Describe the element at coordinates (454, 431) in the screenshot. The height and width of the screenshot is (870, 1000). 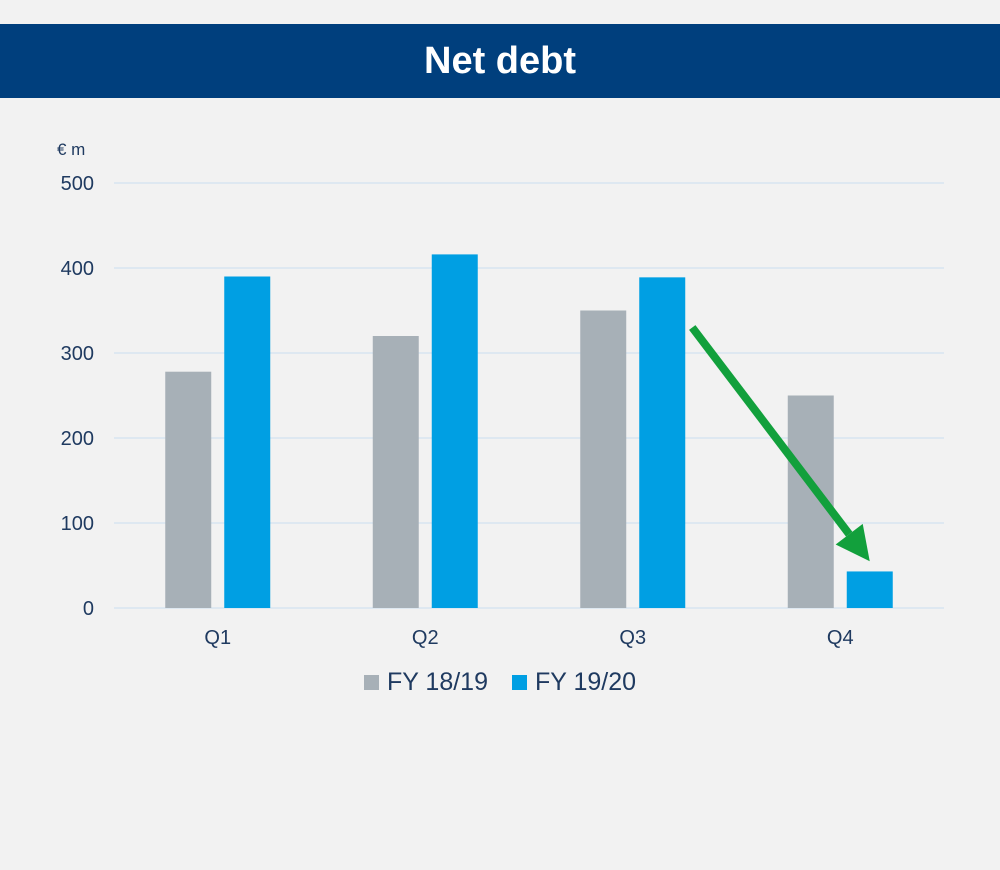
I see `bar-q2-series1` at that location.